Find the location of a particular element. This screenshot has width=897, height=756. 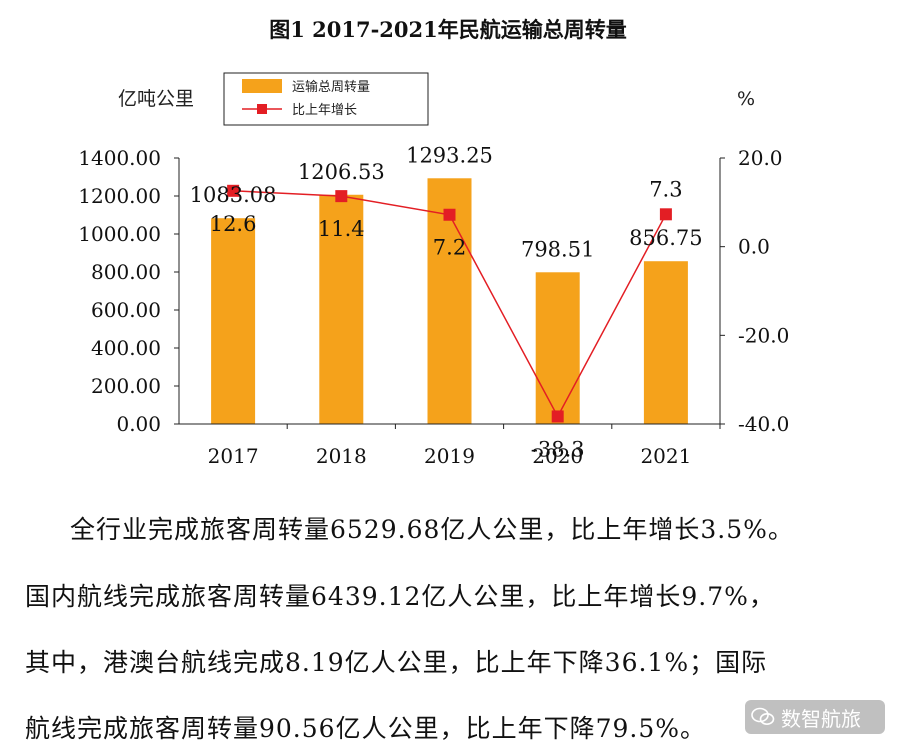

y2-axis-label: % is located at coordinates (746, 99).